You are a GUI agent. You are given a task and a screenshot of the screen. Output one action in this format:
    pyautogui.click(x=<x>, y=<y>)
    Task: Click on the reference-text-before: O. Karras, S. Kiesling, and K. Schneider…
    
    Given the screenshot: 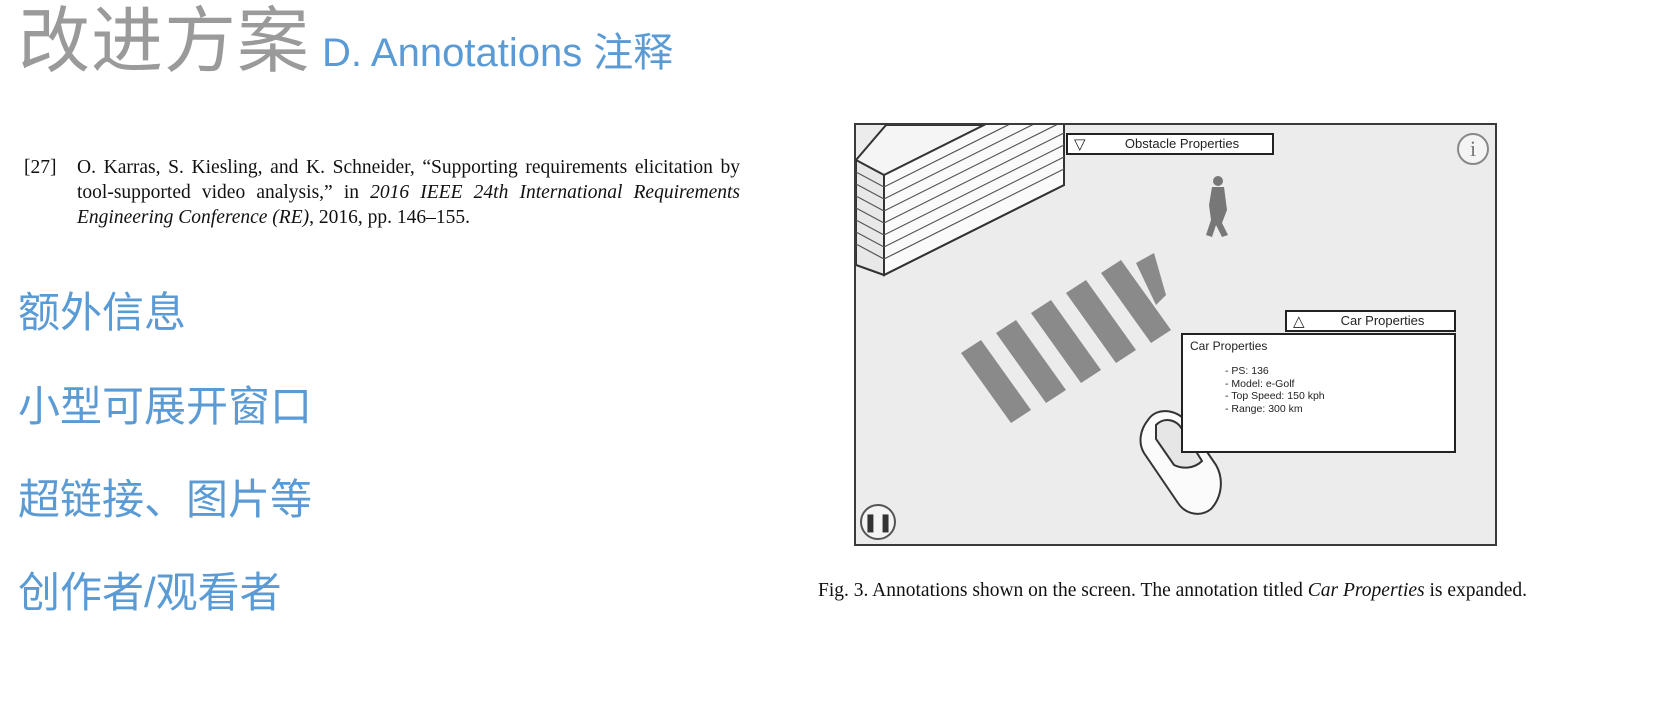 What is the action you would take?
    pyautogui.click(x=408, y=180)
    